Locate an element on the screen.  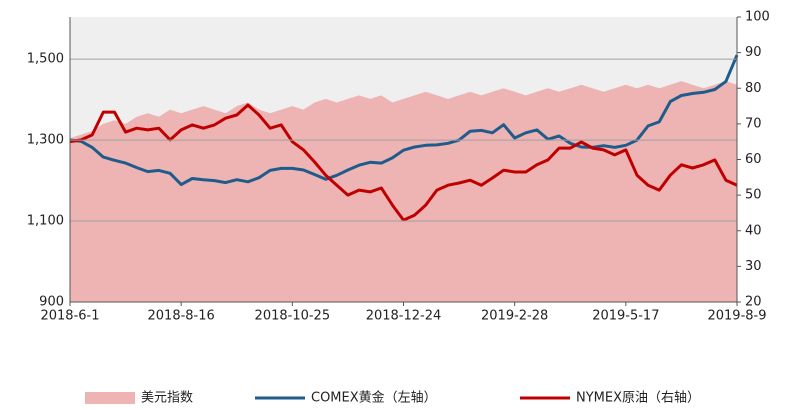
x-tick-label: 2018-8-16 is located at coordinates (181, 316).